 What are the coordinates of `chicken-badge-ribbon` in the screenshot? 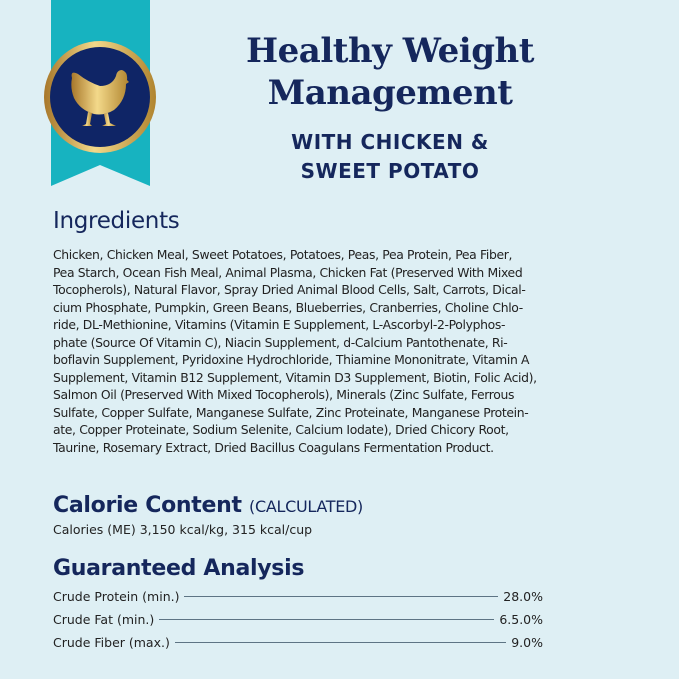 It's located at (100, 93).